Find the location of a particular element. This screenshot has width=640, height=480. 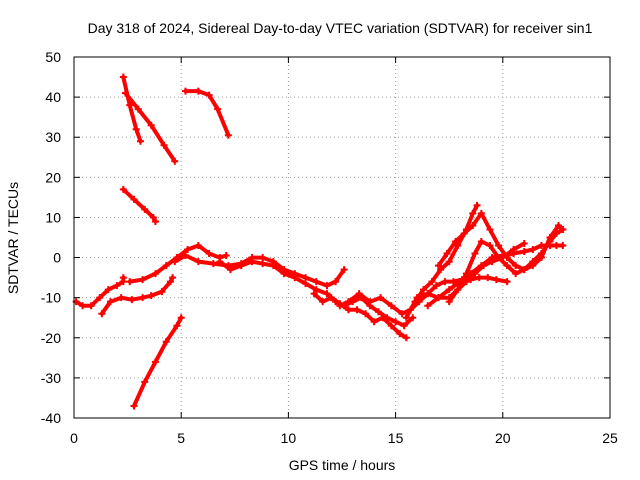

y-tick-label: -10 is located at coordinates (51, 298).